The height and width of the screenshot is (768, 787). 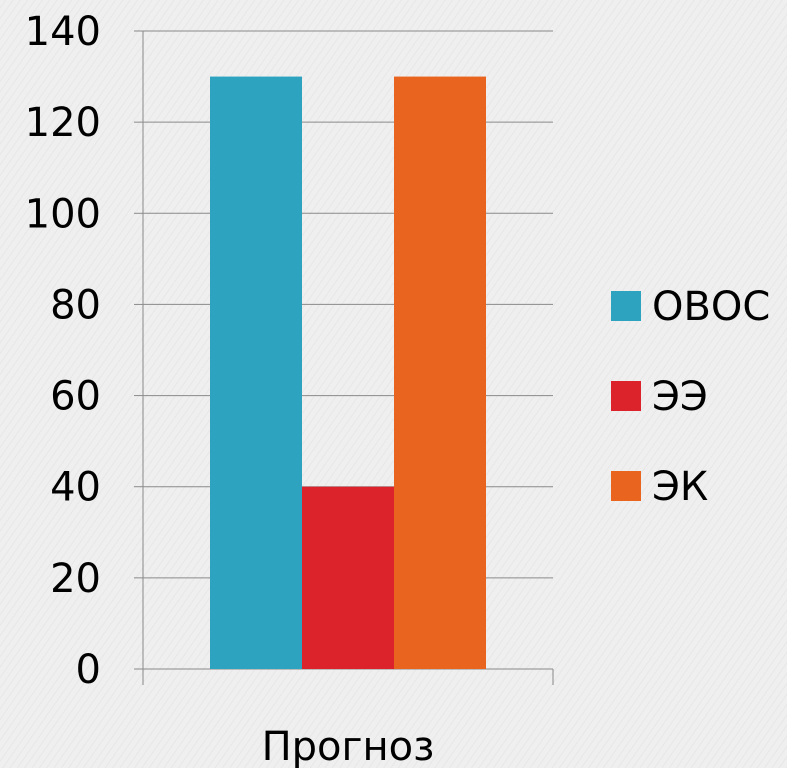 What do you see at coordinates (680, 487) in the screenshot?
I see `legend-label: ЭК` at bounding box center [680, 487].